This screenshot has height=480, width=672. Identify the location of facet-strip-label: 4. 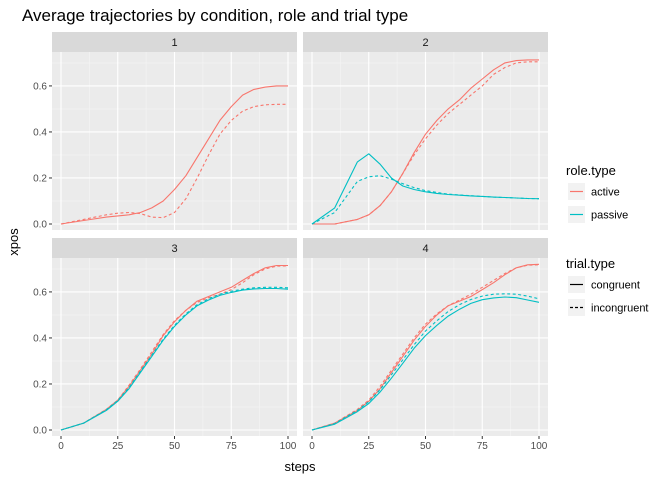
(425, 249).